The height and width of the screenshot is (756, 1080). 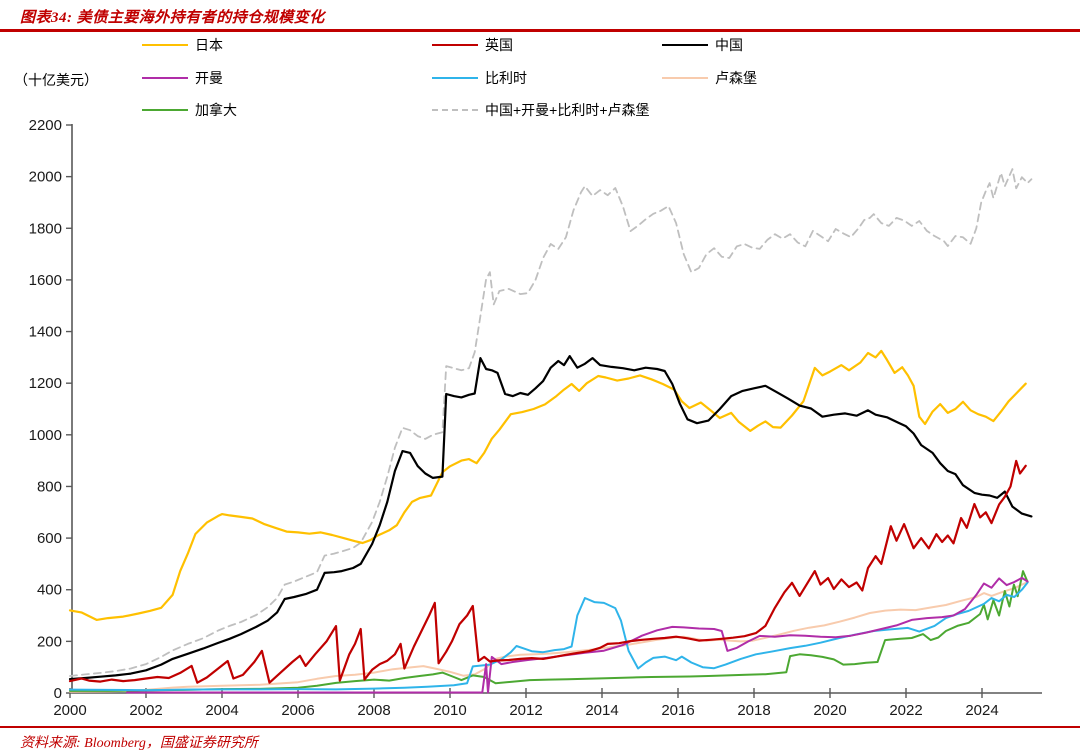 What do you see at coordinates (685, 45) in the screenshot?
I see `legend-swatch-china-line` at bounding box center [685, 45].